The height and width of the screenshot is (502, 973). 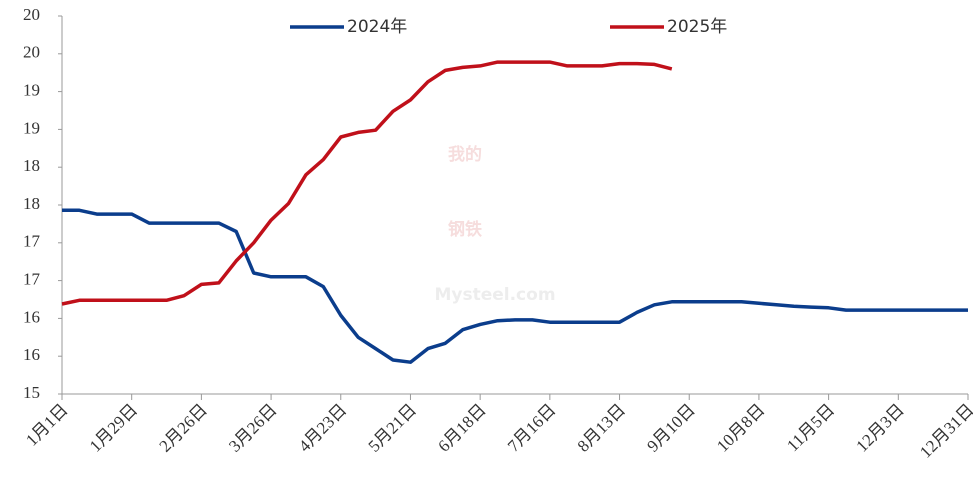 What do you see at coordinates (323, 428) in the screenshot?
I see `x-tick-label: 4月23日` at bounding box center [323, 428].